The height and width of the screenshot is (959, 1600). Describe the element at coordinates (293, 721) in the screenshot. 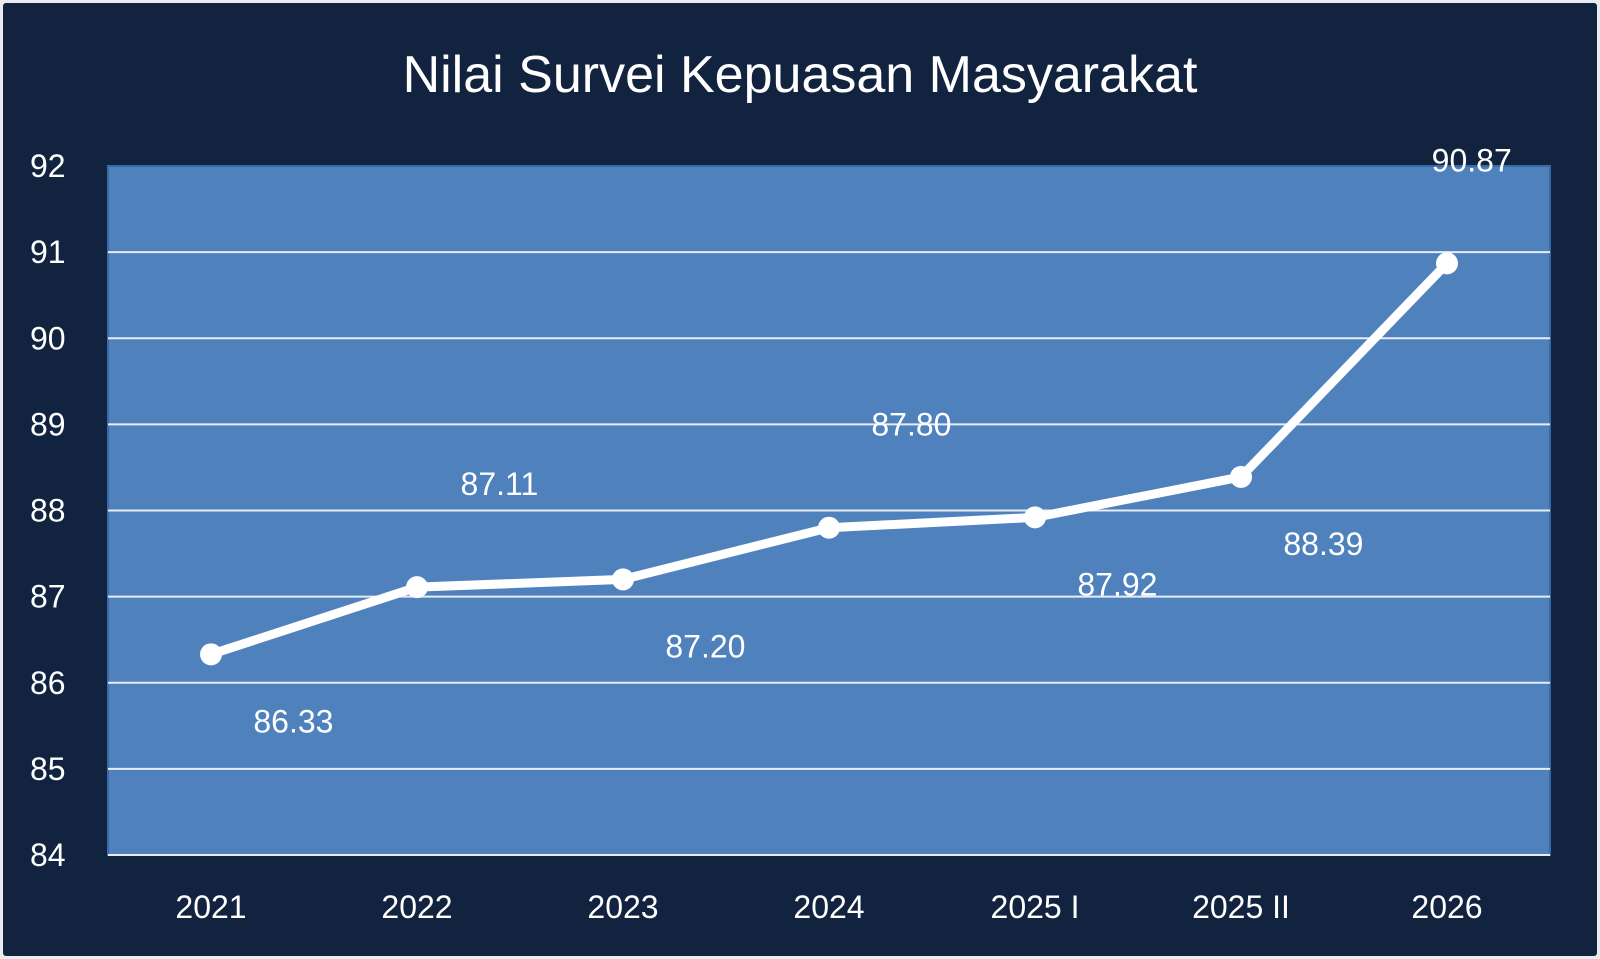

I see `data-label: 86.33` at that location.